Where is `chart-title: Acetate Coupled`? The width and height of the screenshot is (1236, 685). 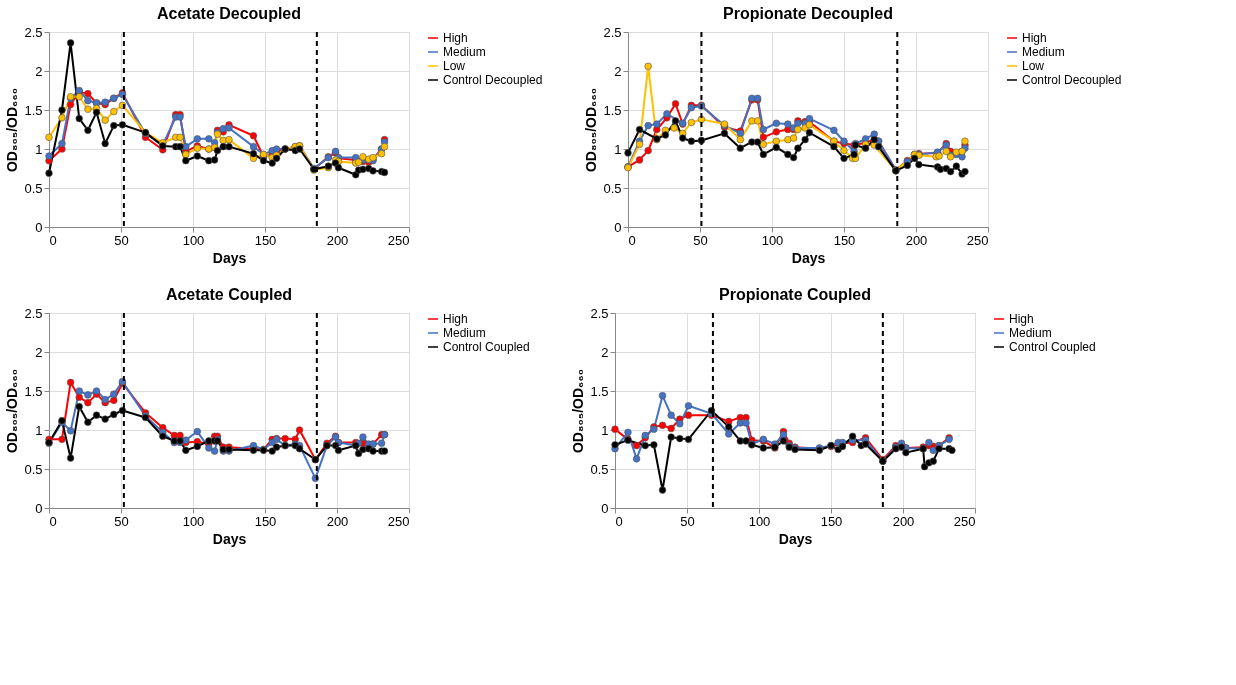
chart-title: Acetate Coupled is located at coordinates (229, 294).